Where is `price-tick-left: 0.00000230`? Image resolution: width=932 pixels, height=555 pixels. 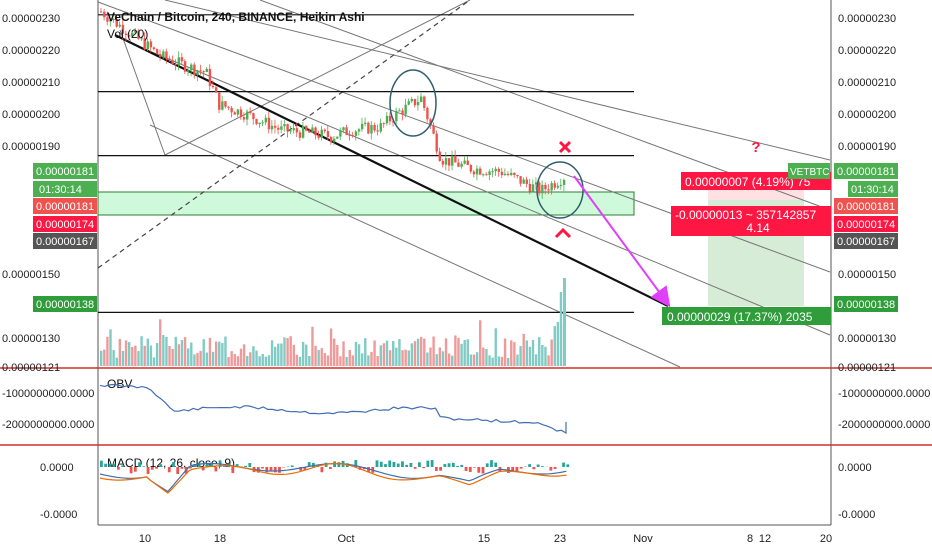 price-tick-left: 0.00000230 is located at coordinates (31, 19).